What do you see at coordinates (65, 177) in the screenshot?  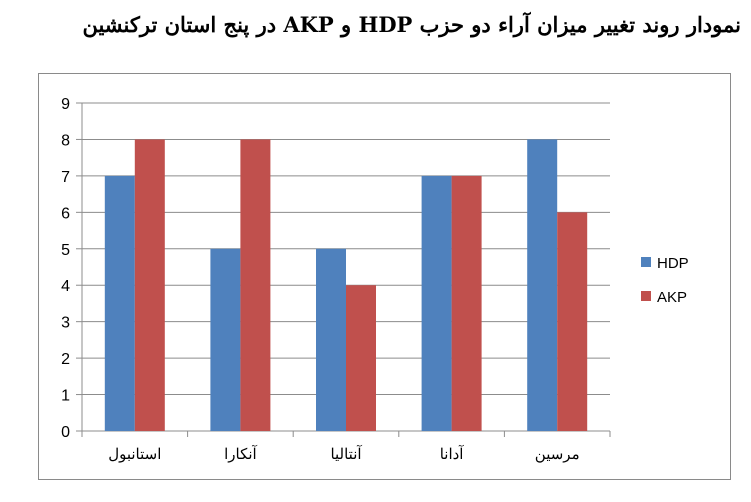 I see `y-tick-label: 7` at bounding box center [65, 177].